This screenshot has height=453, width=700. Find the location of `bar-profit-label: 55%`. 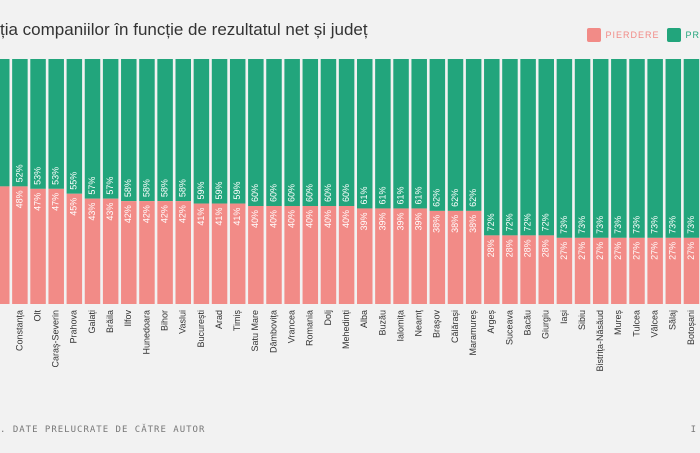

bar-profit-label: 55% is located at coordinates (74, 181).